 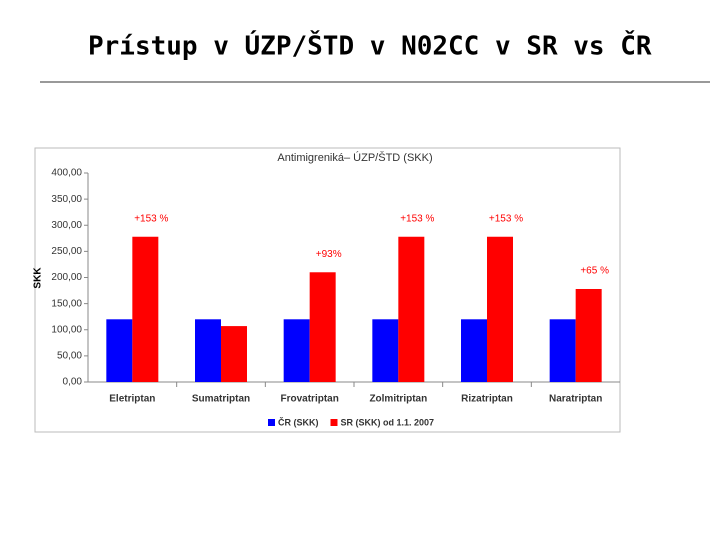 I want to click on x-tick-label: Frovatriptan, so click(x=309, y=399).